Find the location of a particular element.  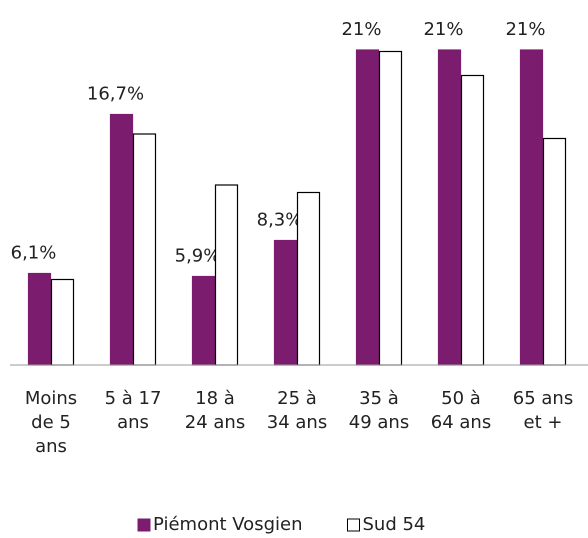

x-tick-label: 65 ans et + is located at coordinates (543, 410).